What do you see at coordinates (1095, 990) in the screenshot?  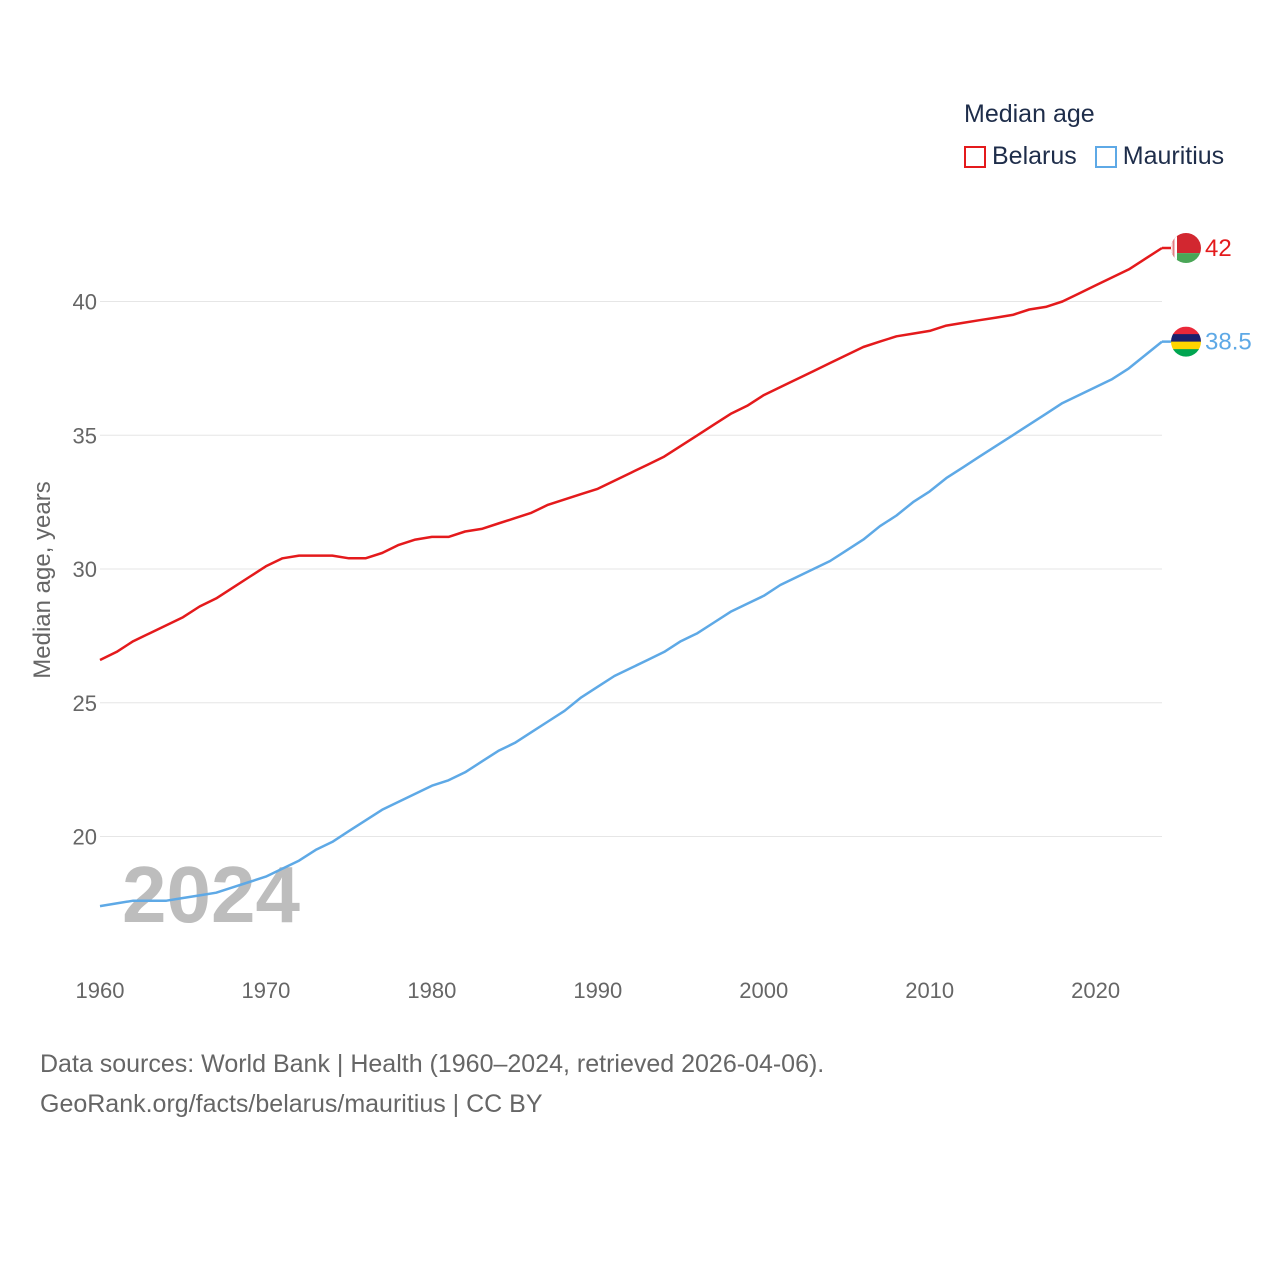 I see `x-tick-label-2020: 2020` at bounding box center [1095, 990].